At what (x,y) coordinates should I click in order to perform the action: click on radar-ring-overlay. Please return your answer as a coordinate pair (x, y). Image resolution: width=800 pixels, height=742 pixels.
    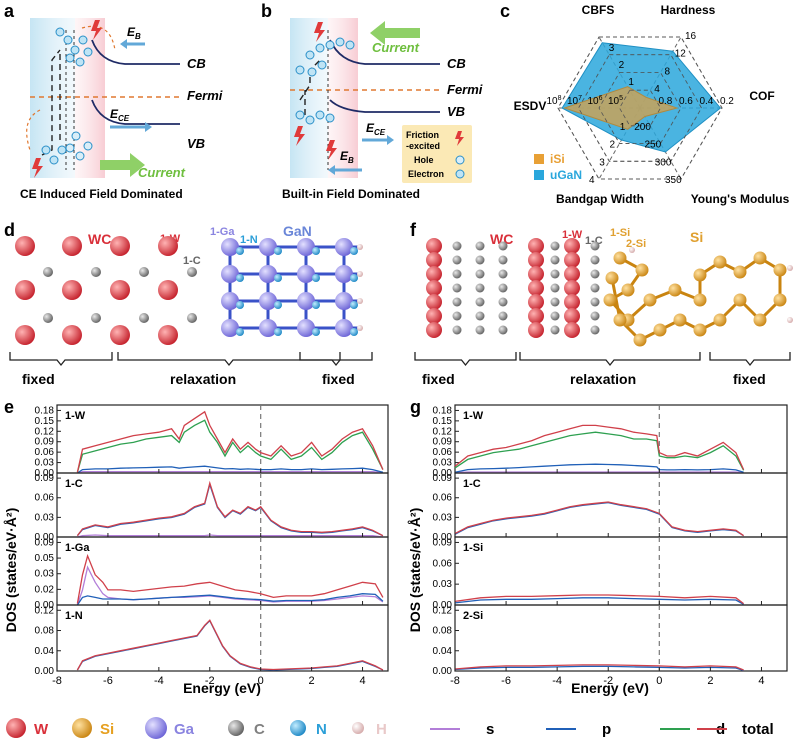
    Looking at the image, I should click on (640, 108).